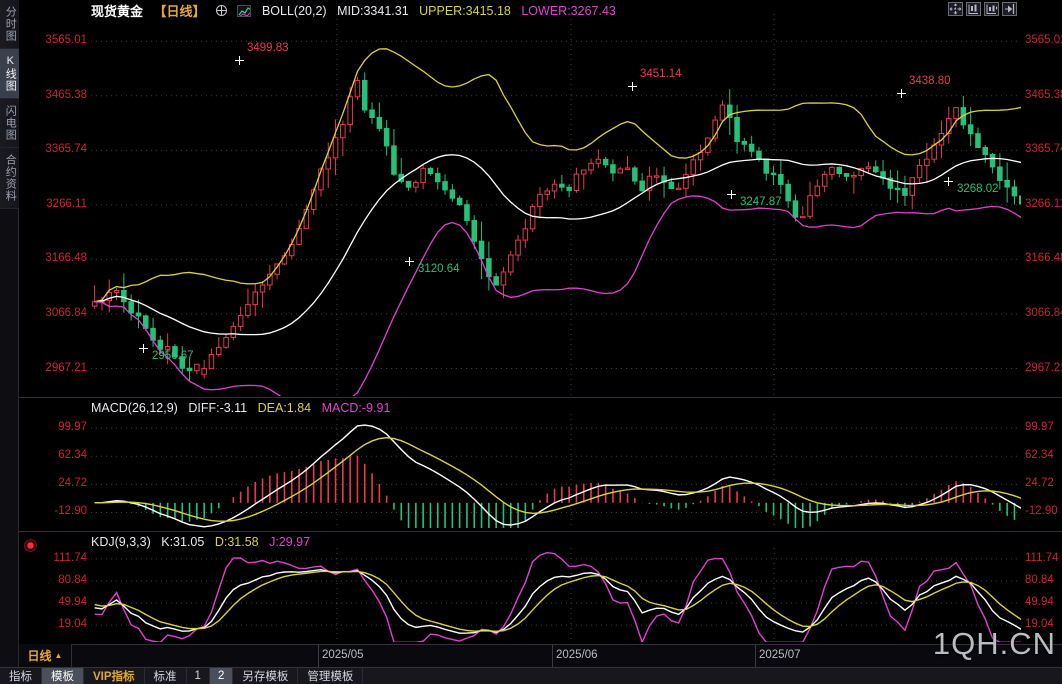  Describe the element at coordinates (1043, 94) in the screenshot. I see `axis-tick-label: 3465.38` at that location.